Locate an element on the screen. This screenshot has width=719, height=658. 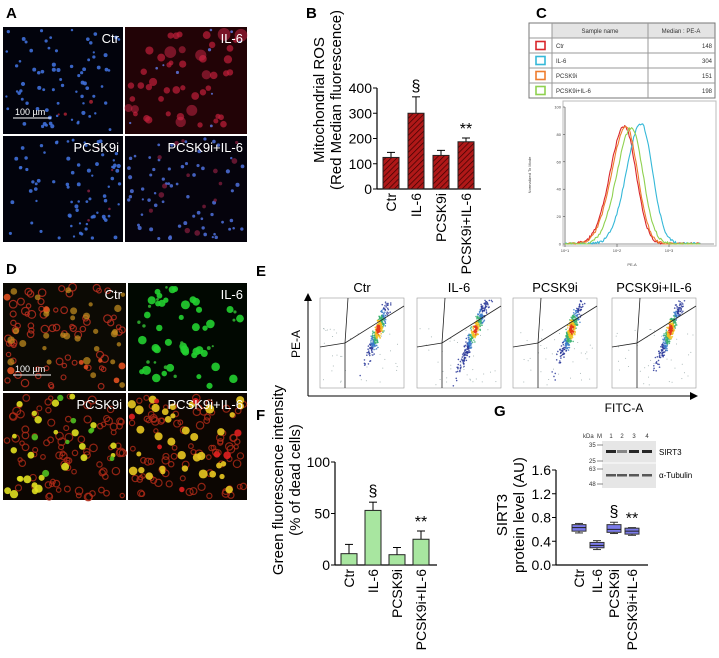
x-tick-label: Ctr is located at coordinates (579, 578).